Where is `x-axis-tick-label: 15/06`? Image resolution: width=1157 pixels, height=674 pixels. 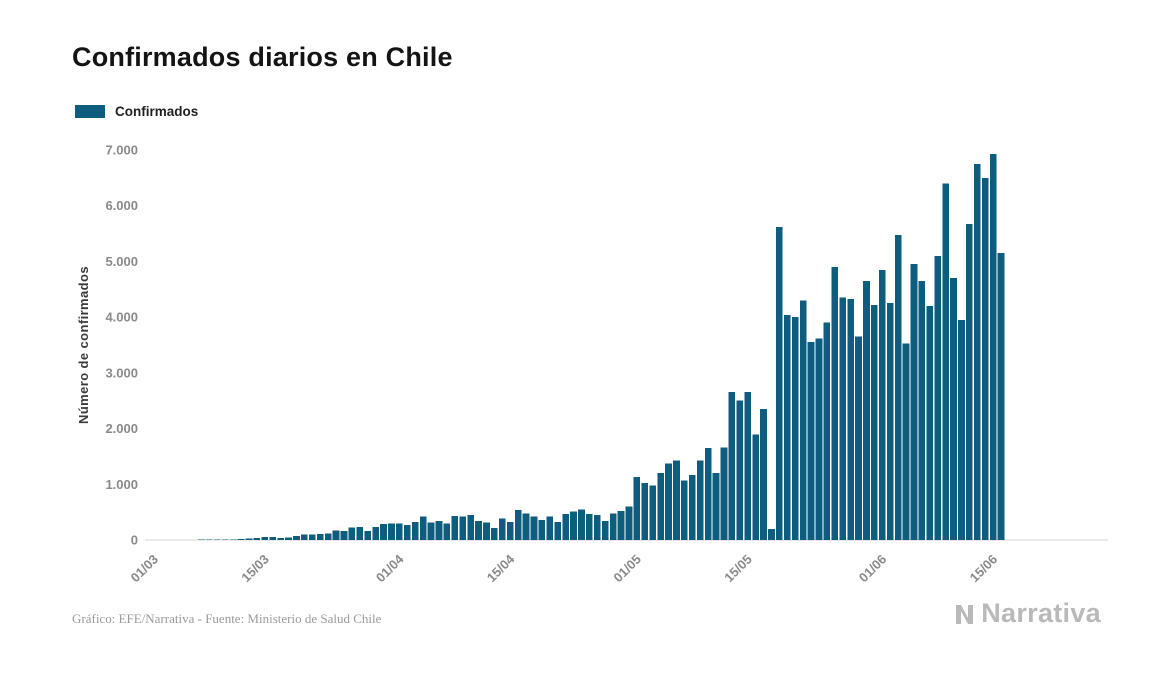
x-axis-tick-label: 15/06 is located at coordinates (984, 569).